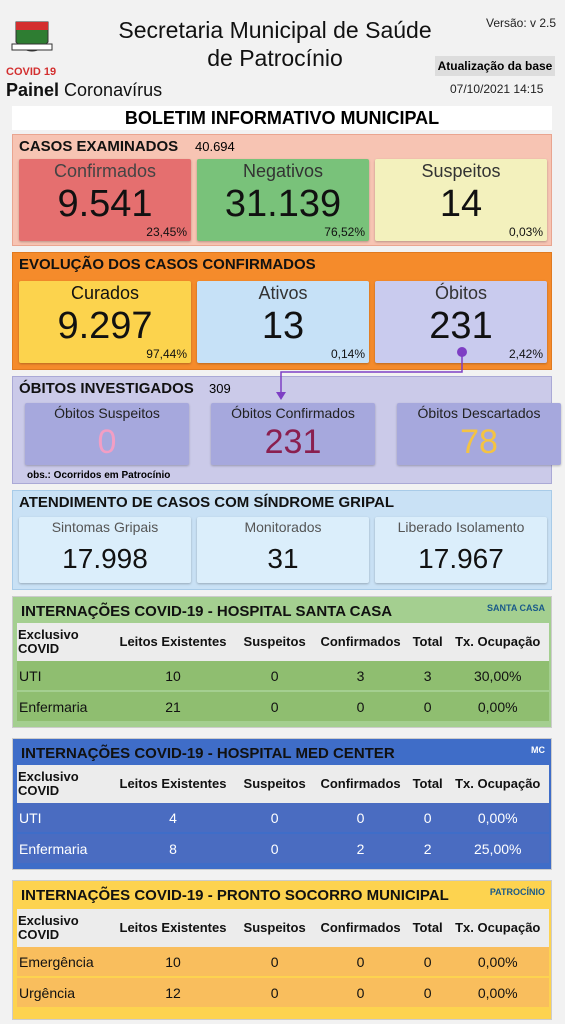  What do you see at coordinates (105, 326) in the screenshot?
I see `card-value: 9.297` at bounding box center [105, 326].